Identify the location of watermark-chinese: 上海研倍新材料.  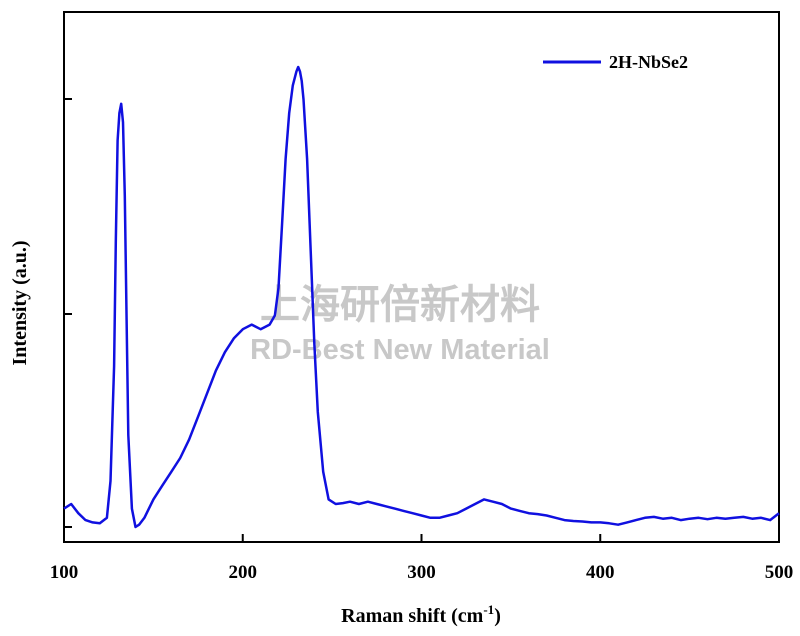
(400, 305).